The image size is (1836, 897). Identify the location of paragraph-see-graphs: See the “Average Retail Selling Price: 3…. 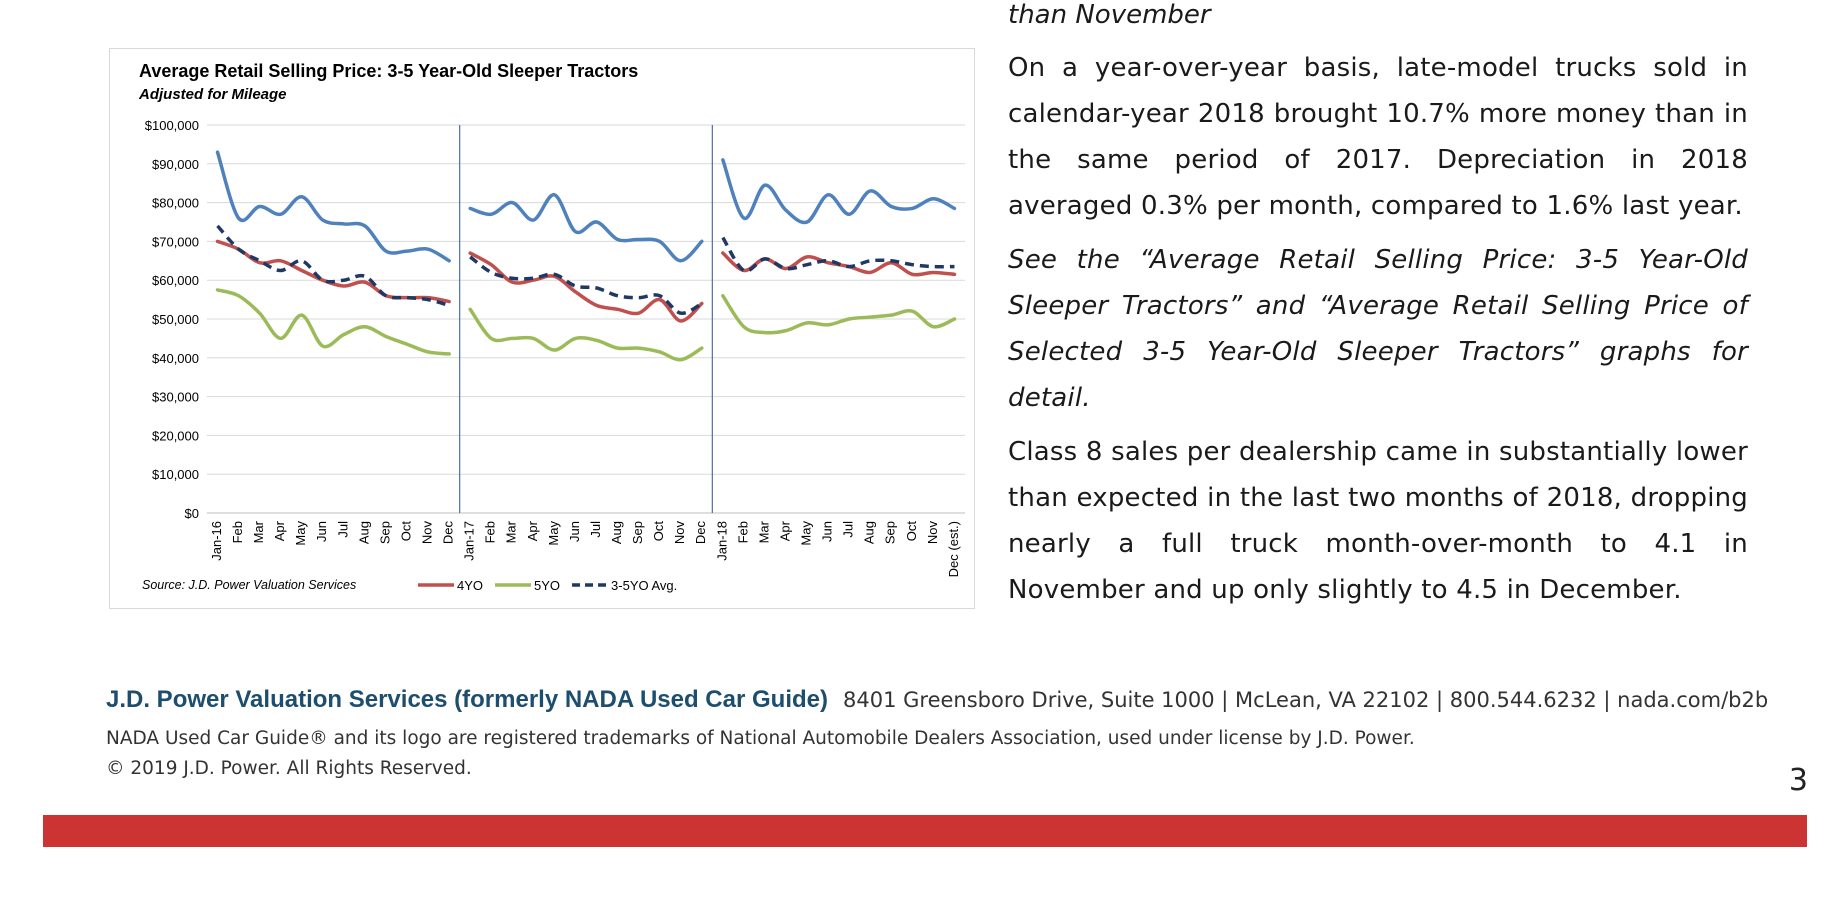
(1378, 329).